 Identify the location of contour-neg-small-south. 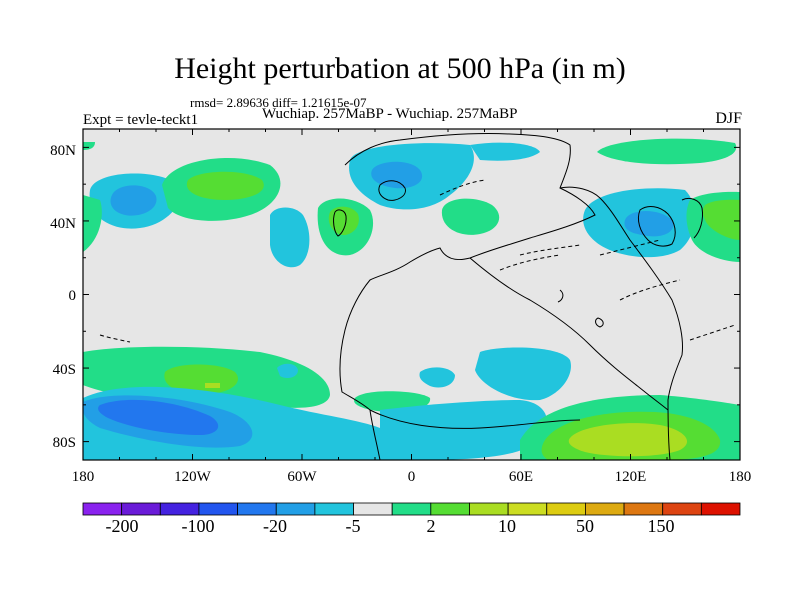
(287, 370).